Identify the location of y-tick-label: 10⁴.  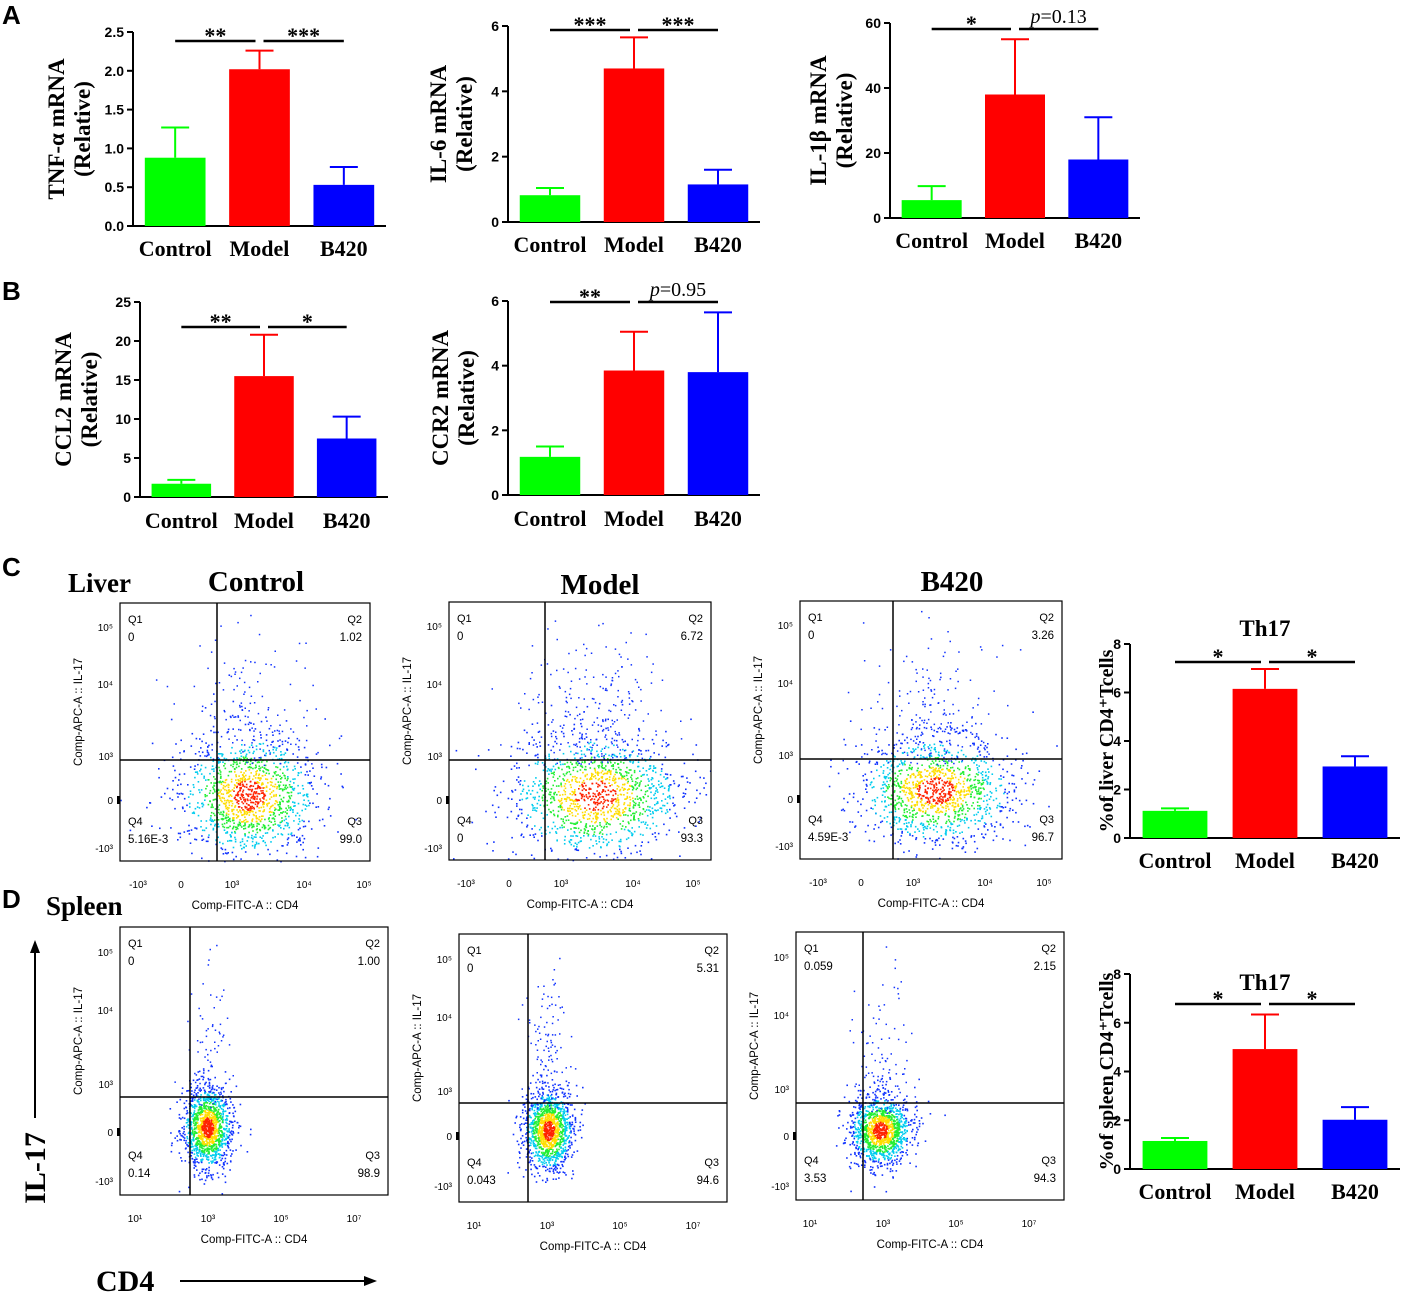
(105, 1011).